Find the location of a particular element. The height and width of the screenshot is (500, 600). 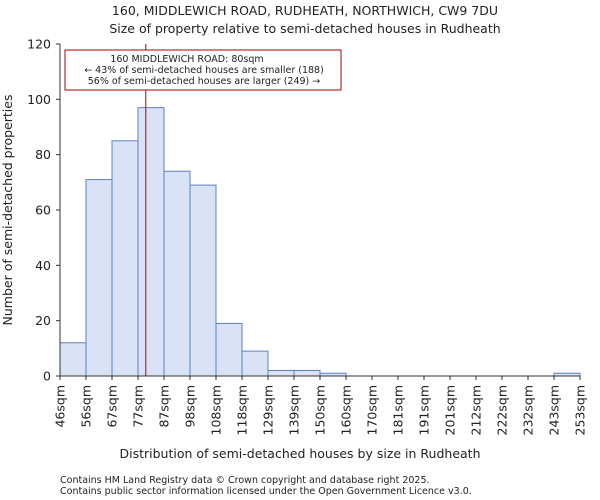

y-tick-label: 120 is located at coordinates (39, 44).